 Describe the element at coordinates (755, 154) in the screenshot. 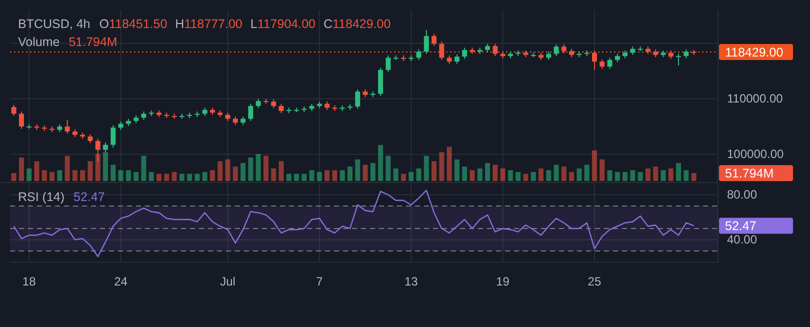

I see `y-tick-label: 100000.00` at that location.